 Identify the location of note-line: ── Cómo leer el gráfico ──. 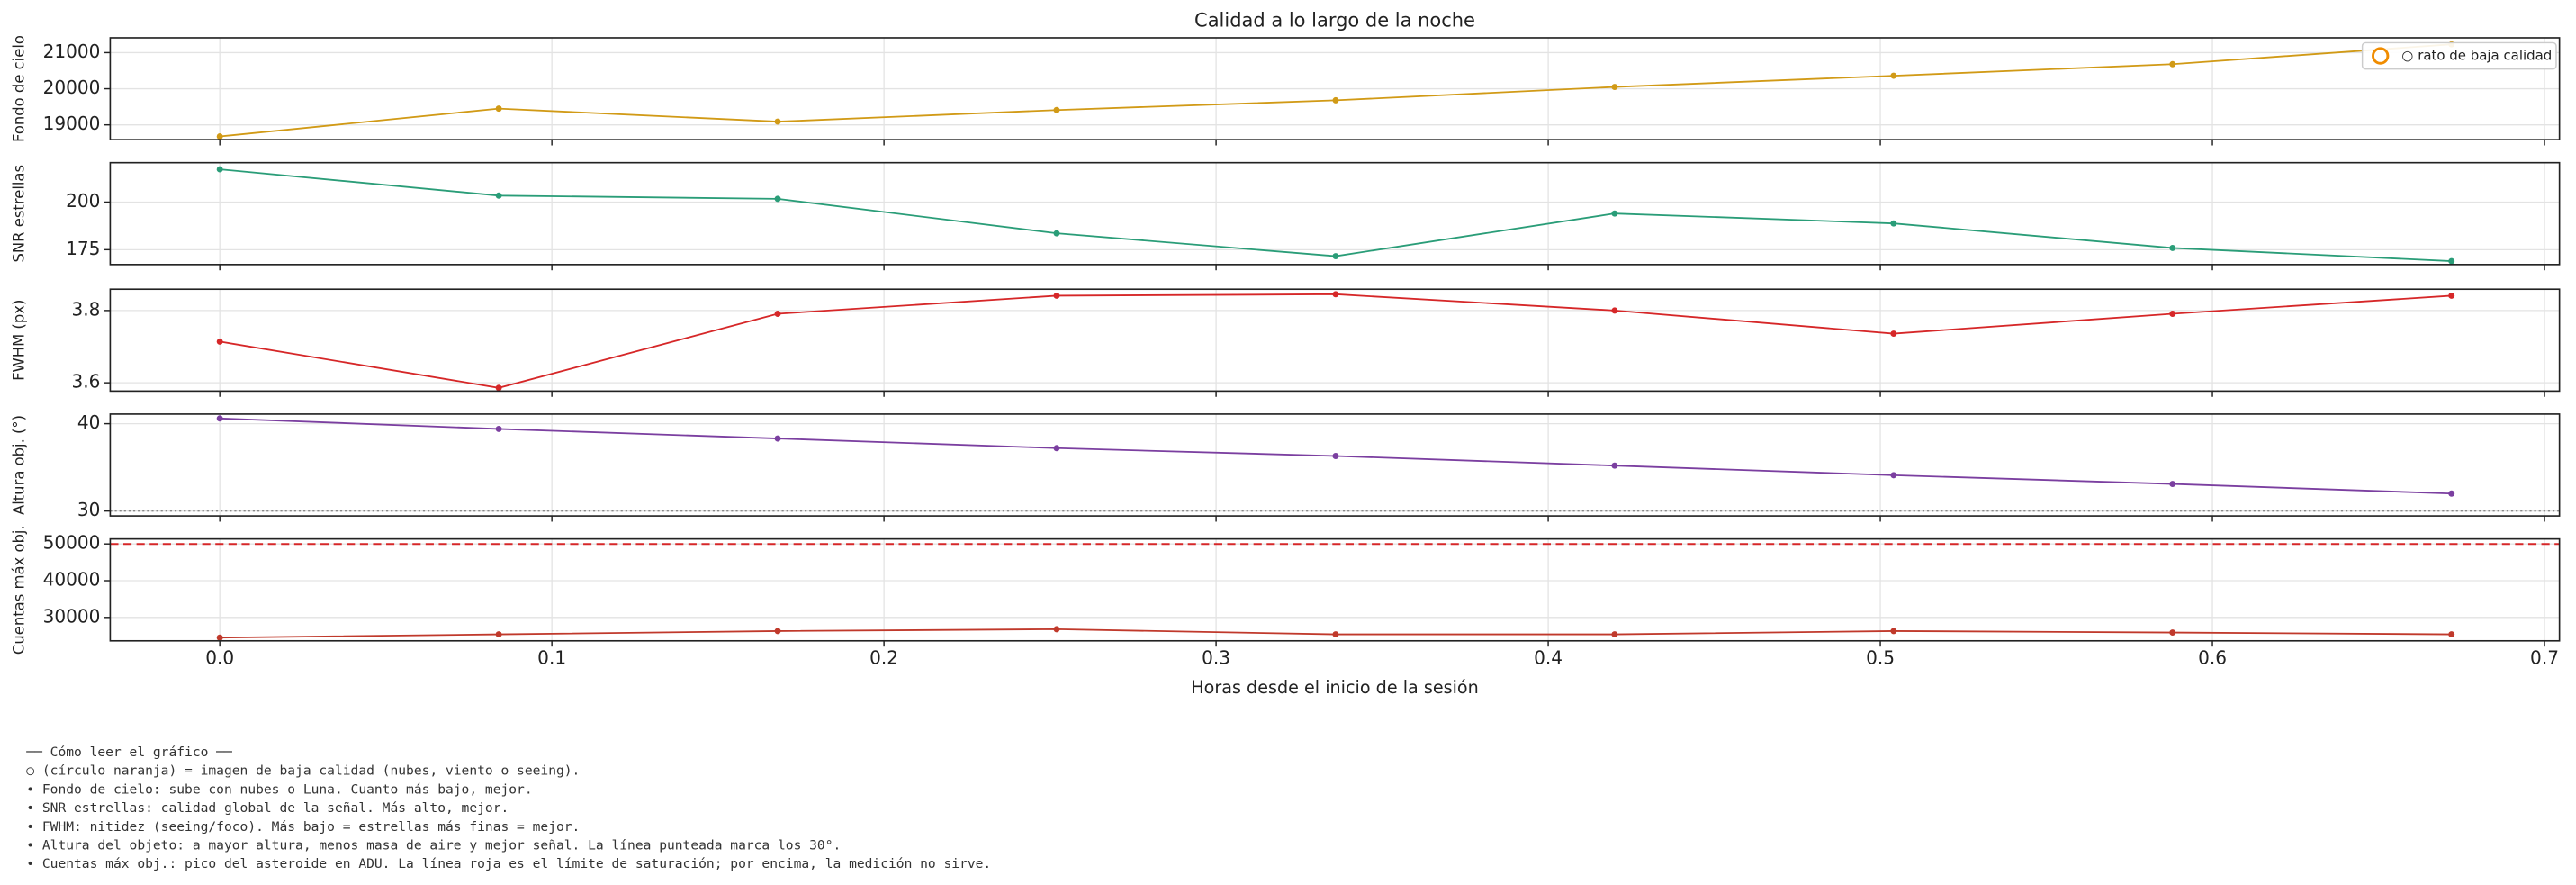
(128, 752).